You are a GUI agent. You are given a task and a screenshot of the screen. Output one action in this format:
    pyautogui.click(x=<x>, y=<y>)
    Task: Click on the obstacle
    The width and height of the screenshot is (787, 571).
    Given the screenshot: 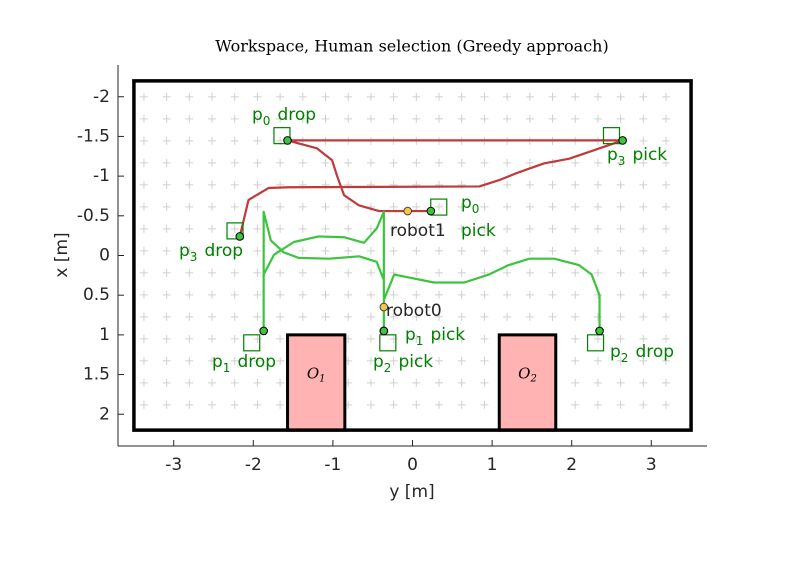 What is the action you would take?
    pyautogui.click(x=527, y=382)
    